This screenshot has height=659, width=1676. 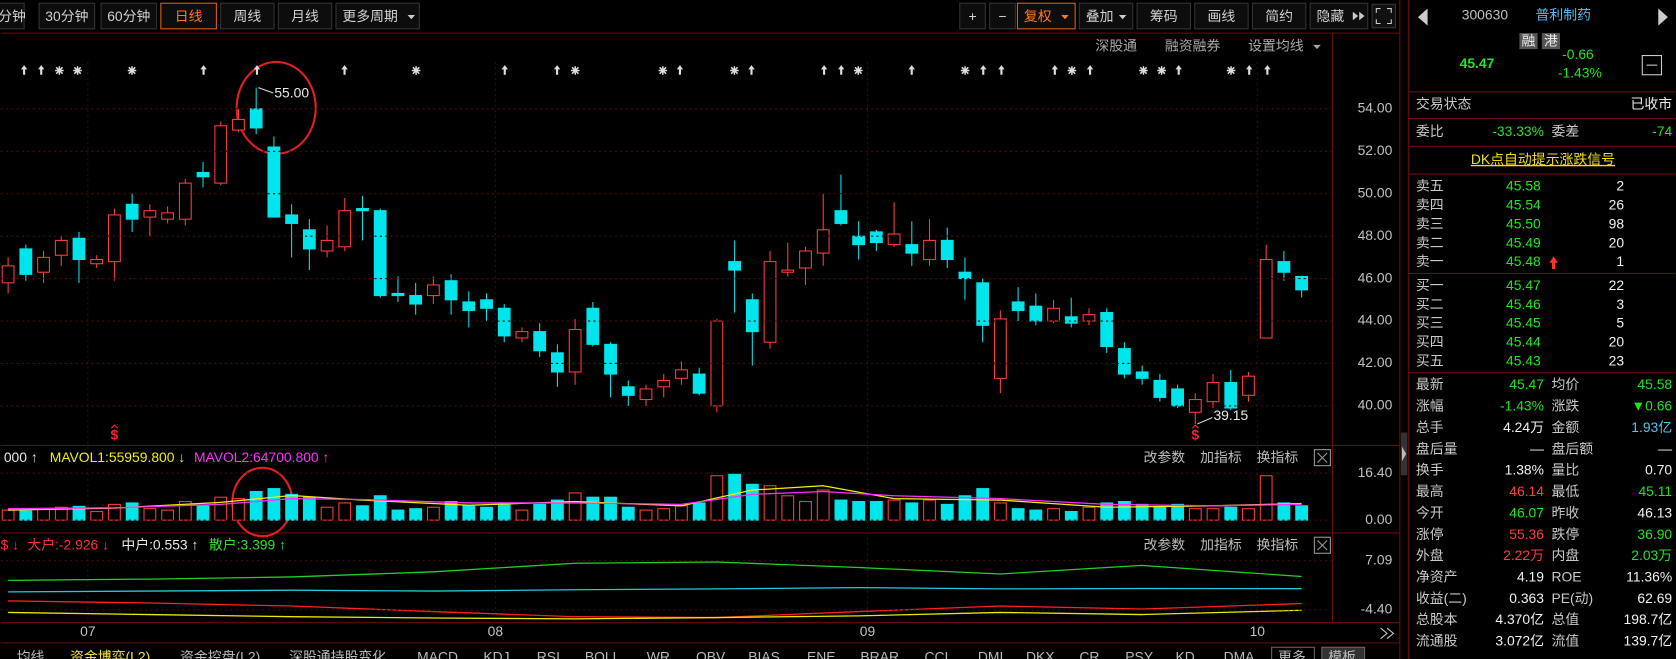 I want to click on collapse-button, so click(x=1652, y=65).